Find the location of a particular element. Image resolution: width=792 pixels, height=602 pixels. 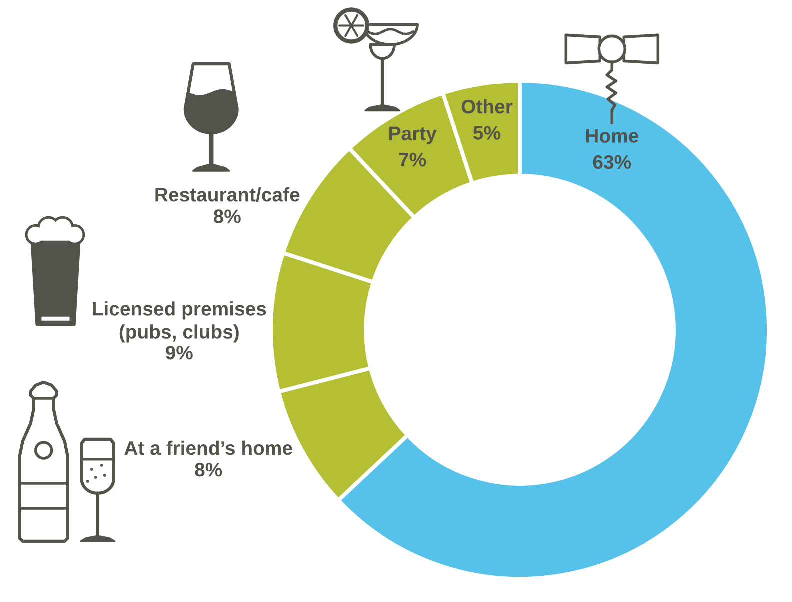

data-label: 7% is located at coordinates (412, 160).